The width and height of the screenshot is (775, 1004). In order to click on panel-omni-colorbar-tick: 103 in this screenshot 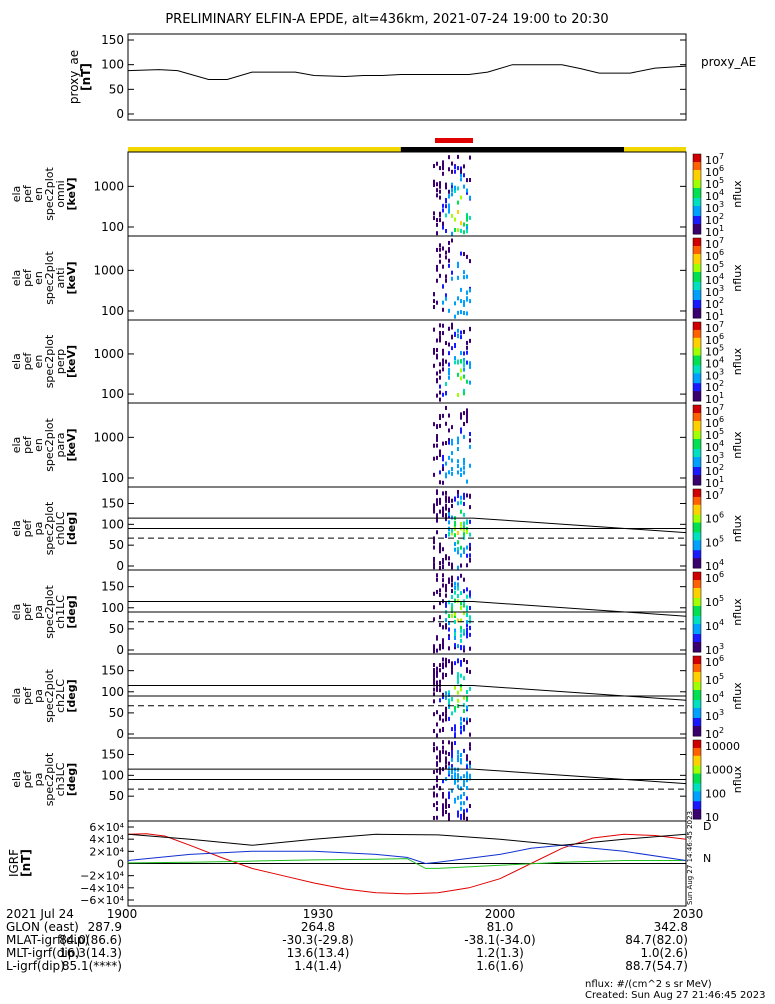, I will do `click(714, 207)`.